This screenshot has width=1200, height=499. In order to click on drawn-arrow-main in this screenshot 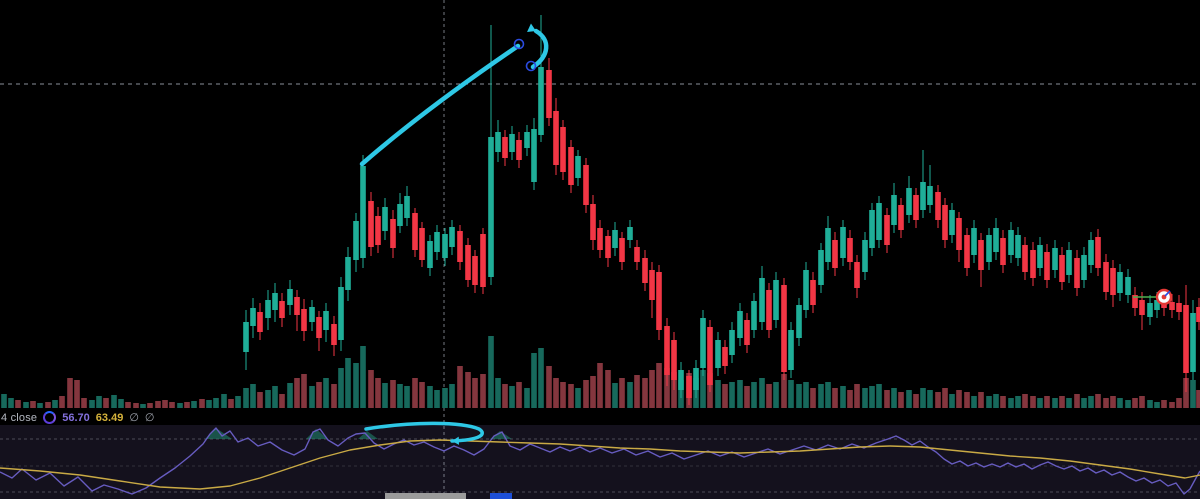, I will do `click(454, 95)`.